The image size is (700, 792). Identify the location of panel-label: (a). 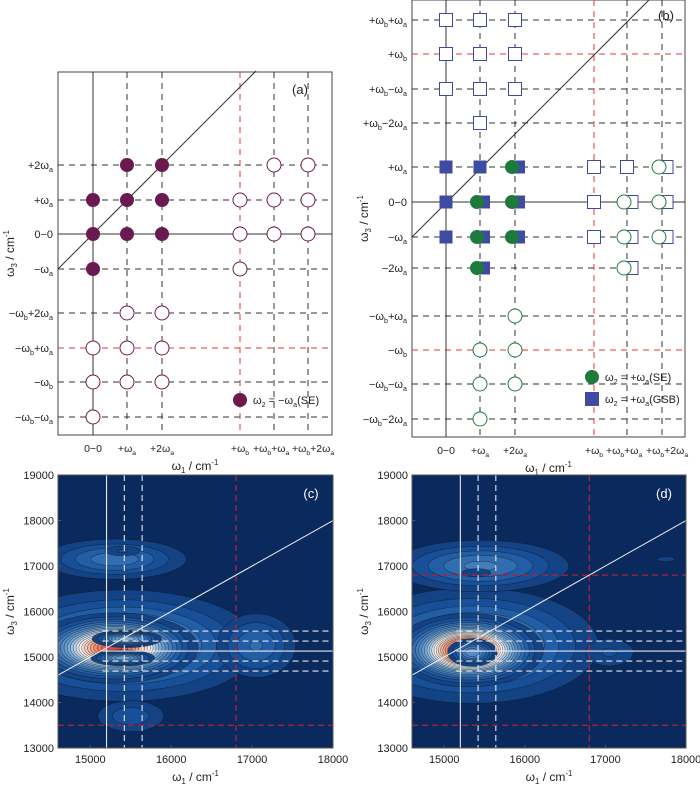
(300, 89).